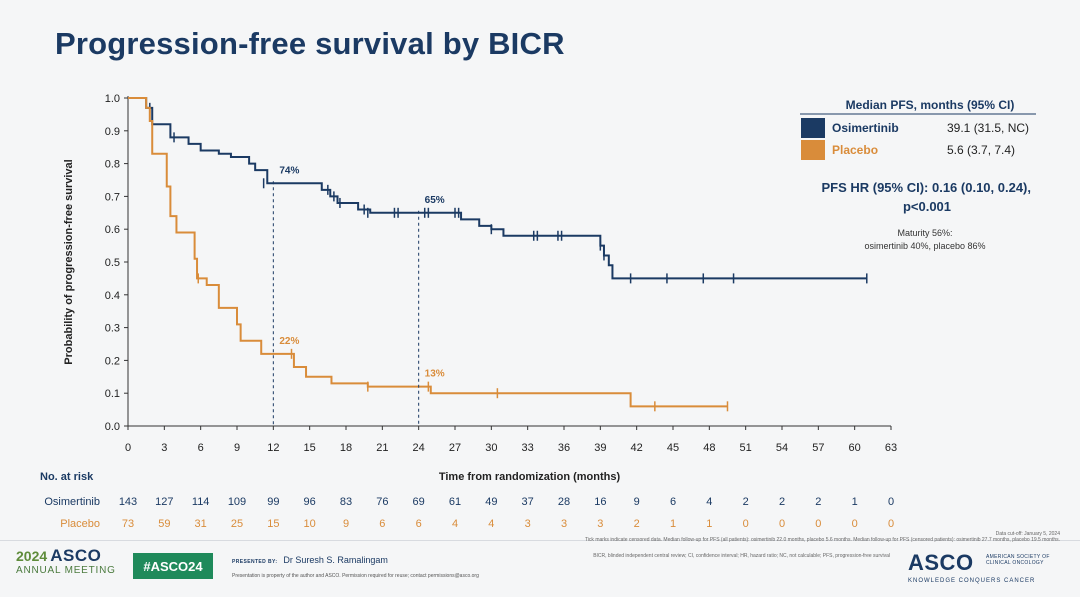 The image size is (1080, 597). Describe the element at coordinates (112, 394) in the screenshot. I see `y-tick-label: 0.1` at that location.